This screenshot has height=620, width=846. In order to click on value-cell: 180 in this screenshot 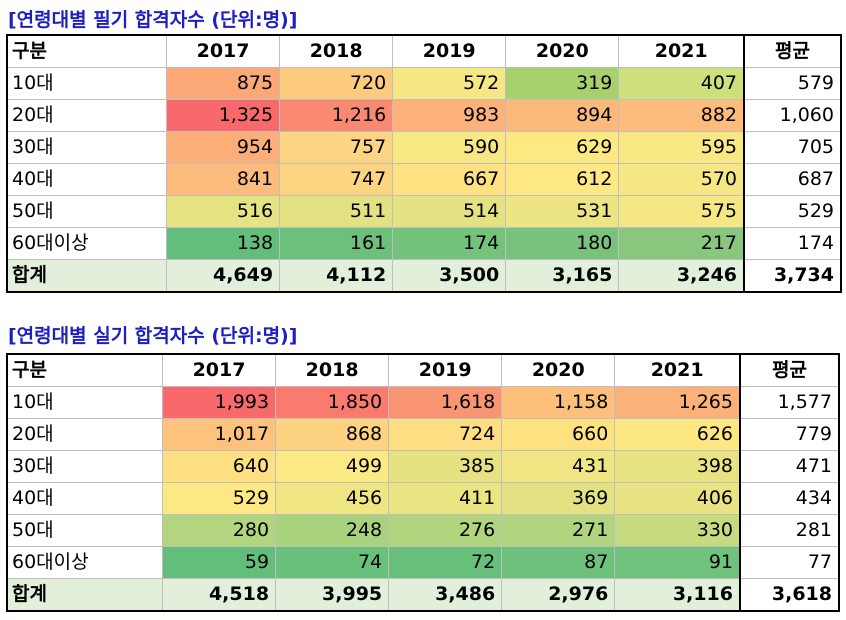, I will do `click(562, 243)`.